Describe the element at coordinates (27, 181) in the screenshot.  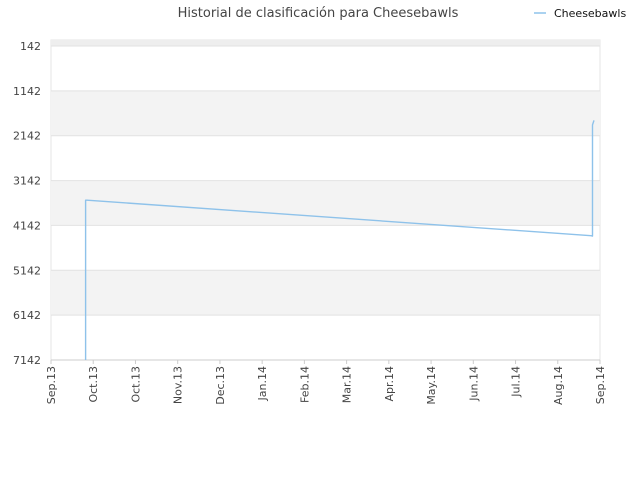
I see `y-tick-label: 3142` at that location.